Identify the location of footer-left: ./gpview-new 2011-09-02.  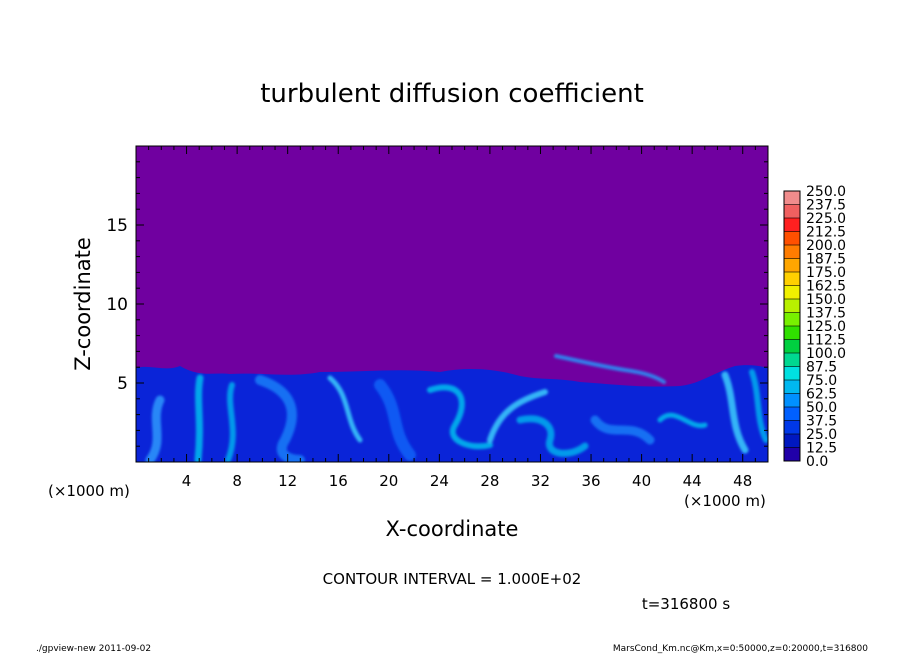
(93, 649).